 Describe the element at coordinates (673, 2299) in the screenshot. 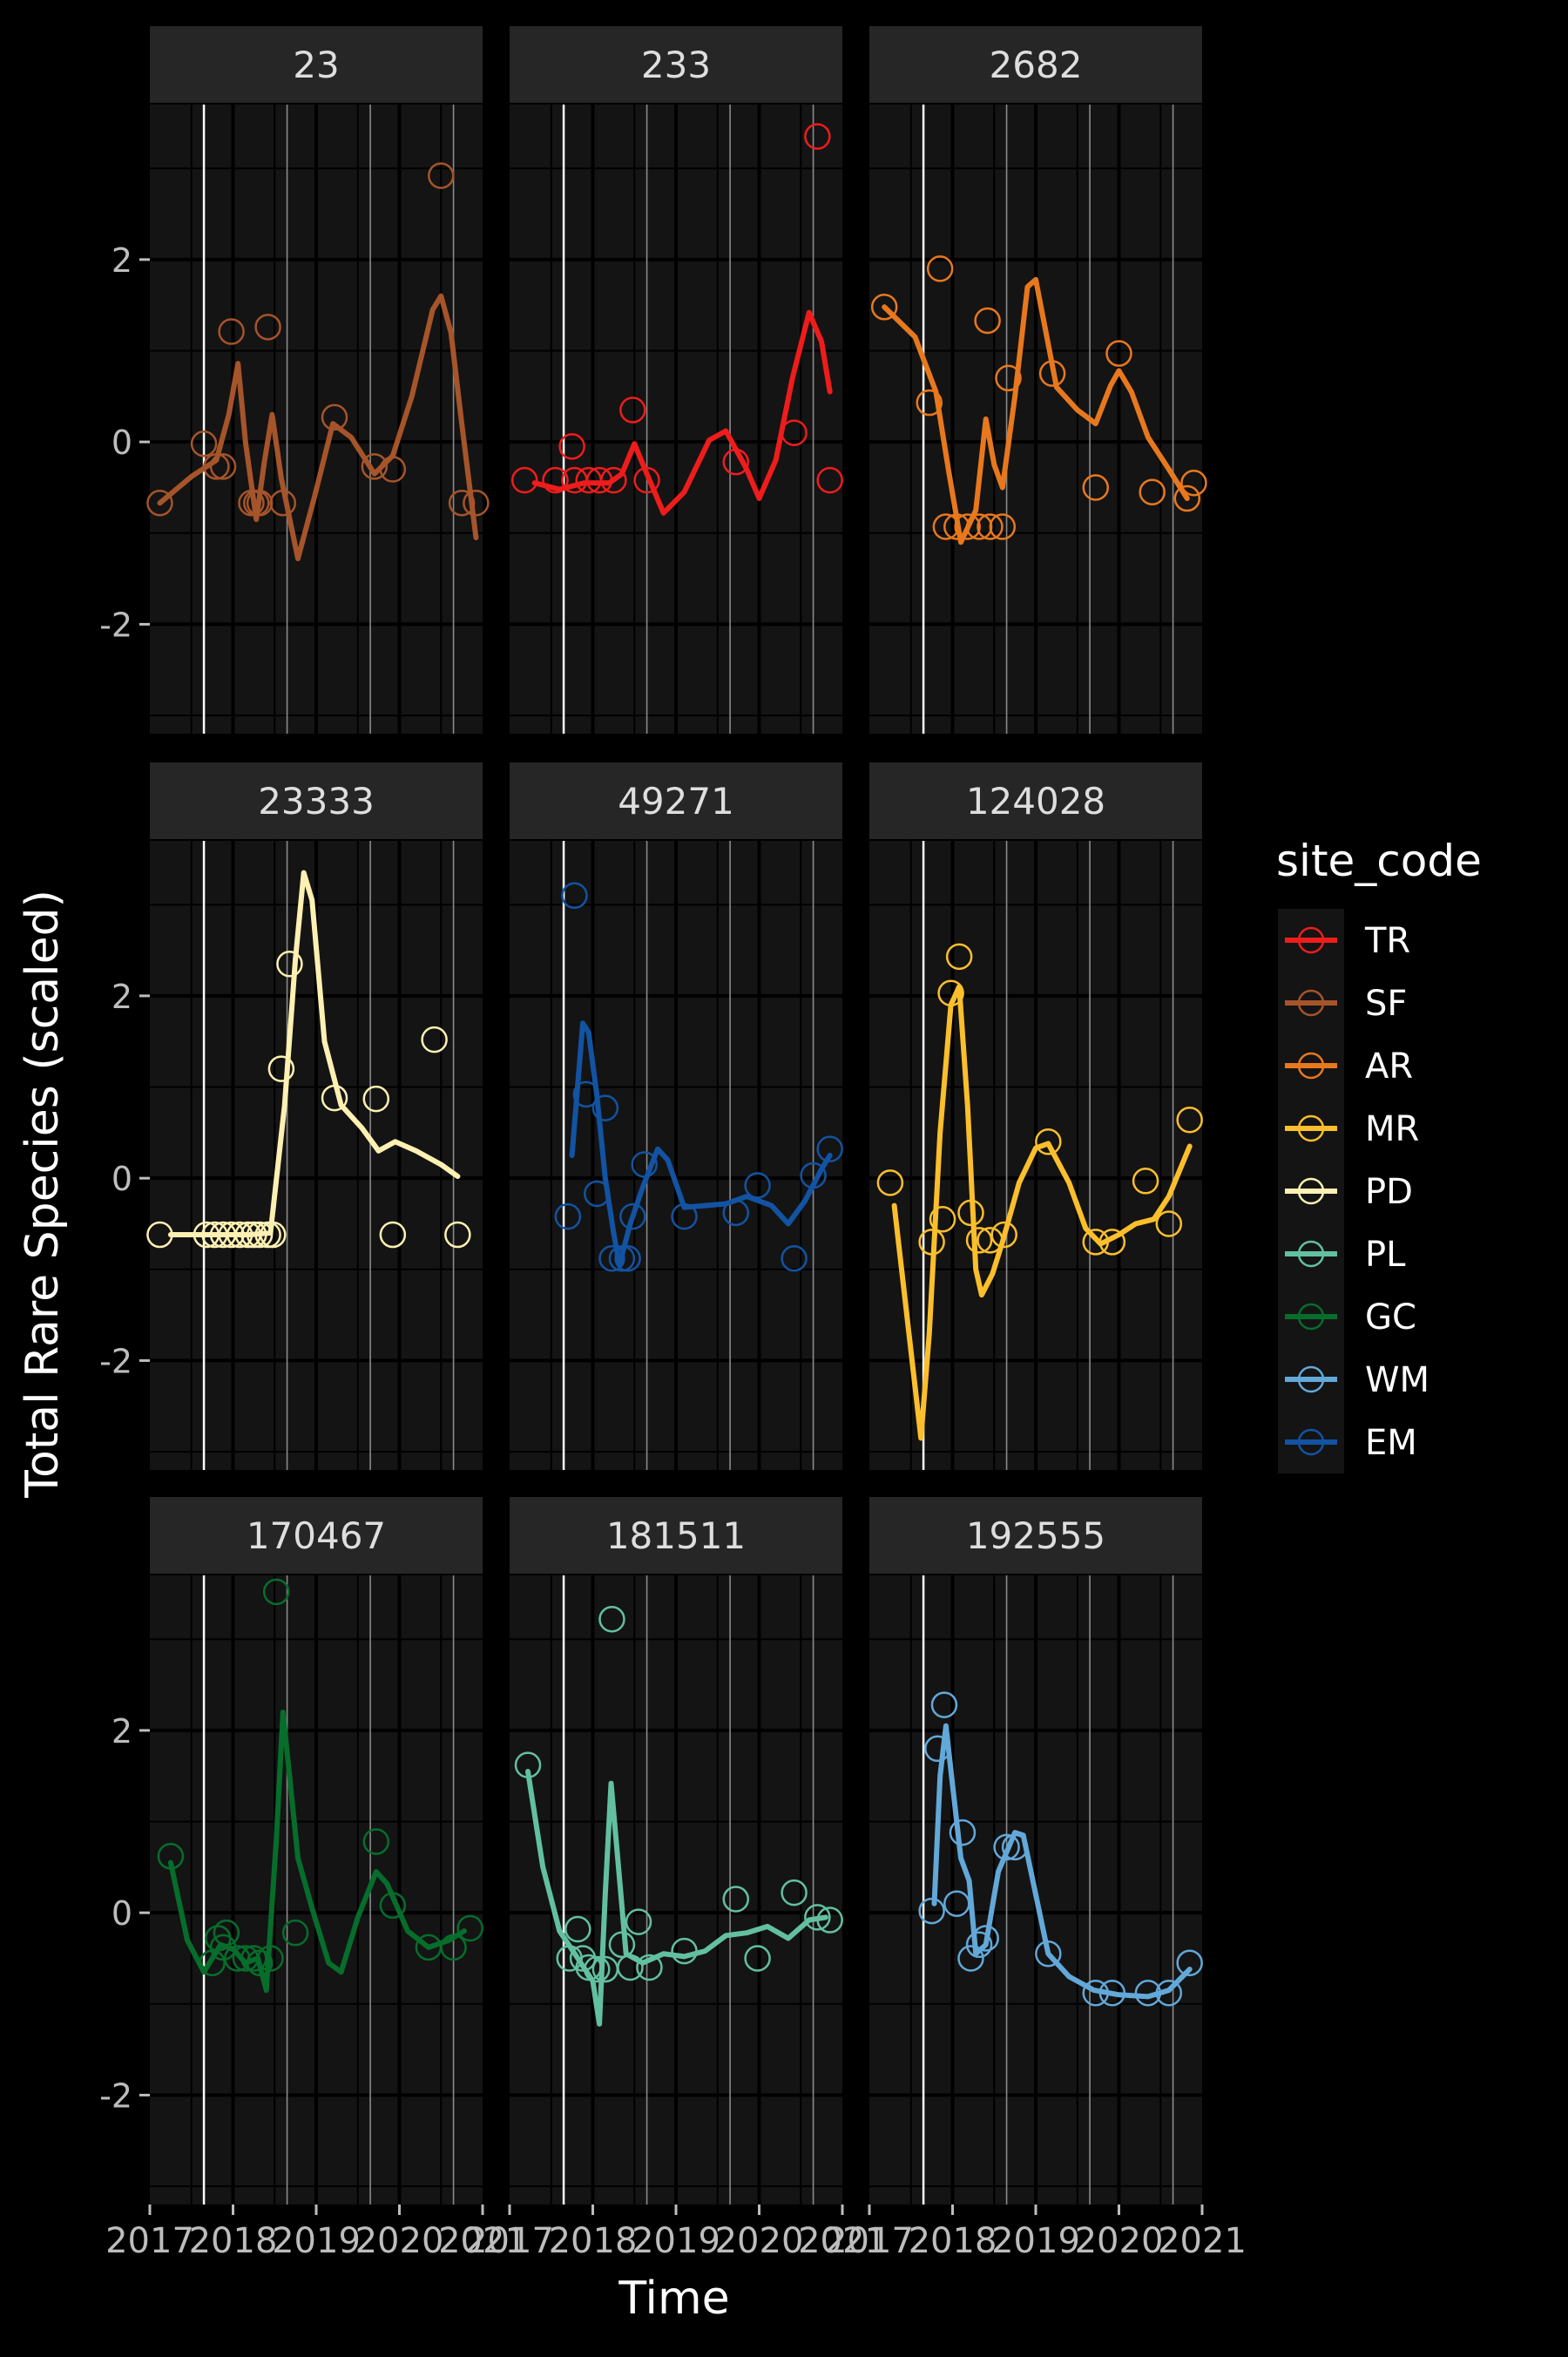

I see `x-axis-title: Time` at that location.